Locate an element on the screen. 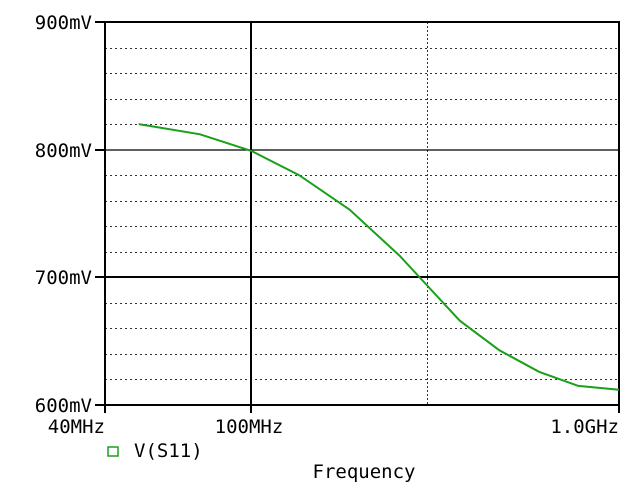  y-axis: 600mV 700mV 800mV 900mV is located at coordinates (70, 214).